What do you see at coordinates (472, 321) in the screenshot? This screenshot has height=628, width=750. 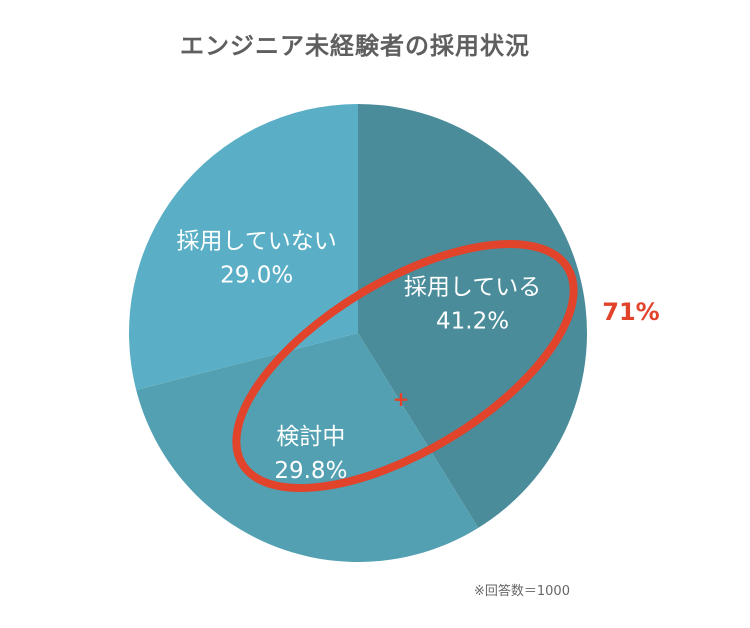 I see `slice-1-value-label: 41.2%` at bounding box center [472, 321].